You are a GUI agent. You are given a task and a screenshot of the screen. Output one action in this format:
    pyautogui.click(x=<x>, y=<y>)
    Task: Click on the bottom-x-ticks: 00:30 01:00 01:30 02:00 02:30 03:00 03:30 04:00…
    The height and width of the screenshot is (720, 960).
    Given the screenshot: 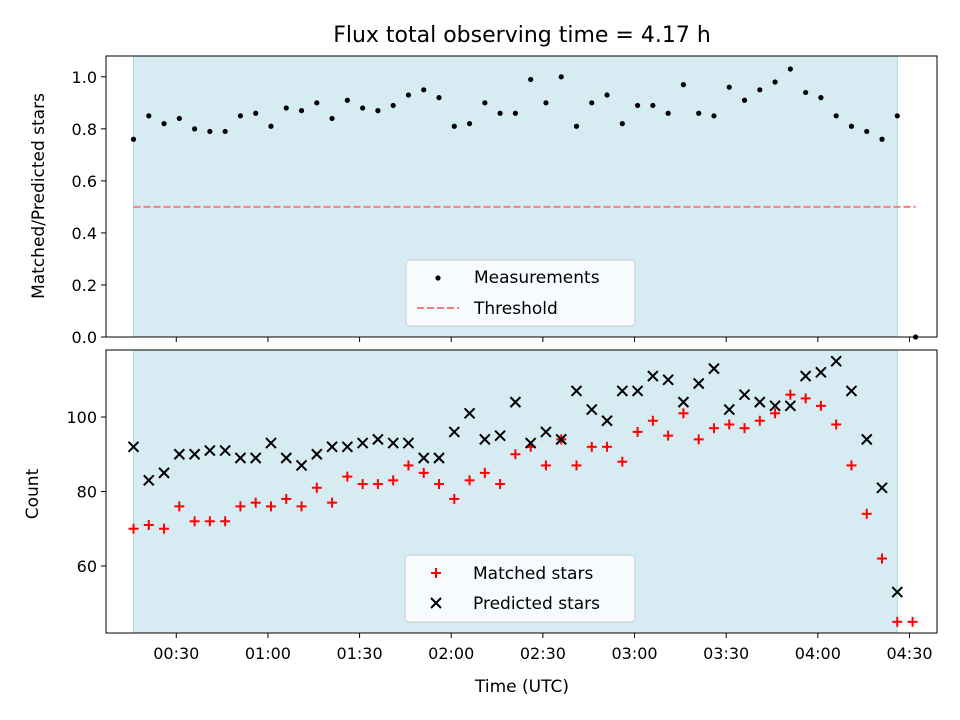 What is the action you would take?
    pyautogui.click(x=543, y=648)
    